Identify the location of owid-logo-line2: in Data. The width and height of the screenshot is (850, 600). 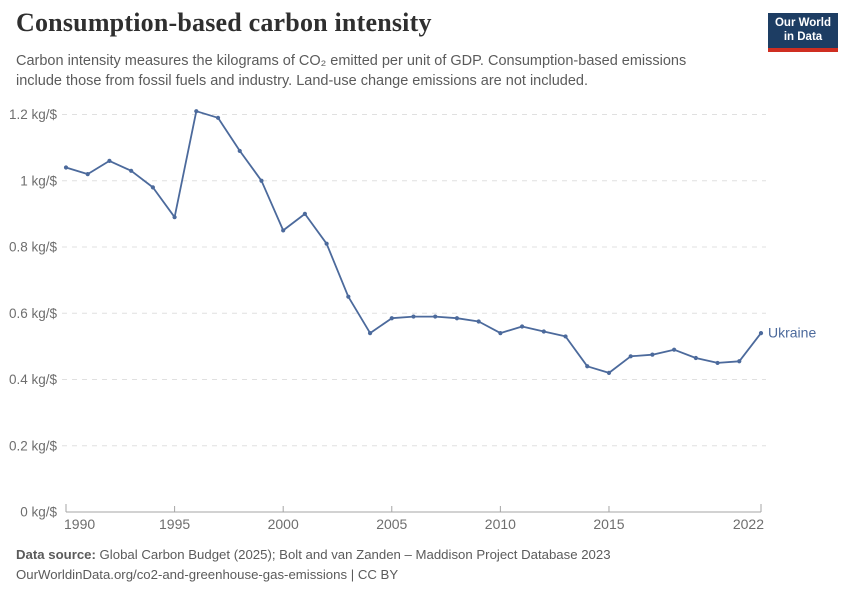
(803, 36).